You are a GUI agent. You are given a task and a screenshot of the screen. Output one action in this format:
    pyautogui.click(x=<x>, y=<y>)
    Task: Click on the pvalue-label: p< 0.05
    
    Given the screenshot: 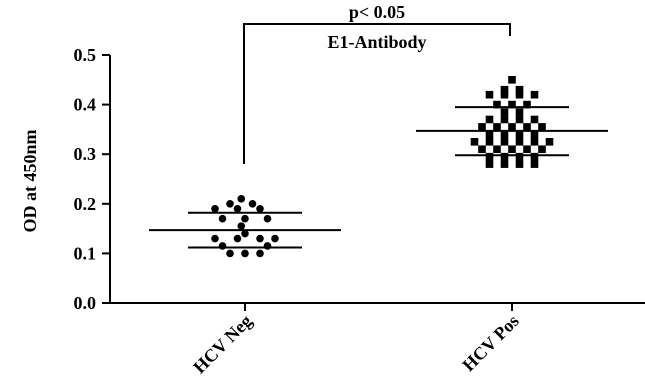 What is the action you would take?
    pyautogui.click(x=377, y=12)
    